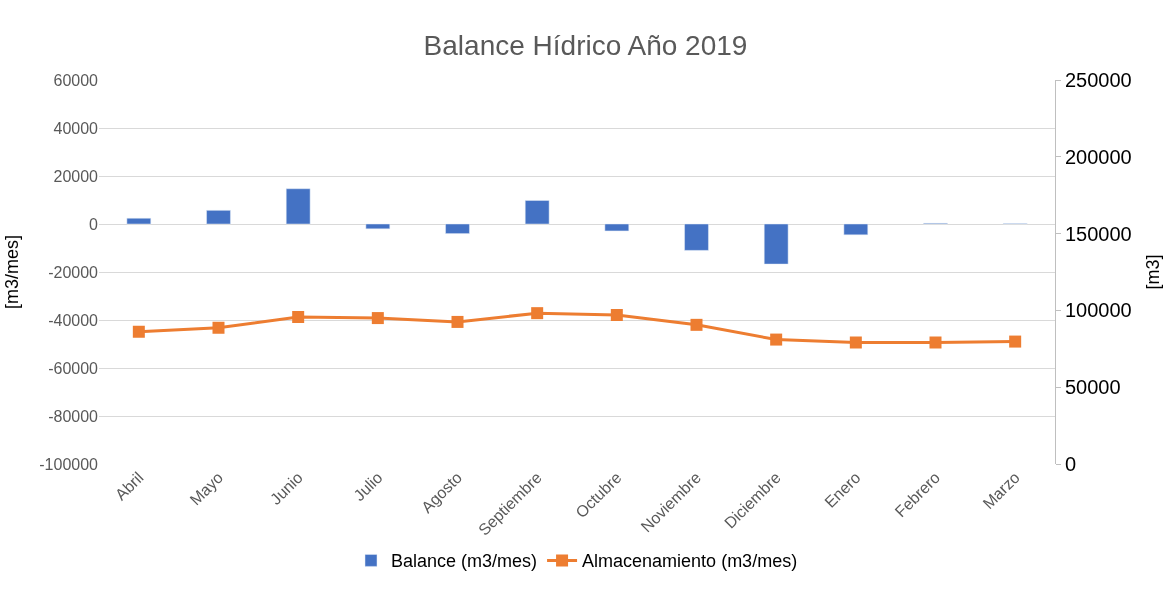  I want to click on y2-tick-label: 250000, so click(1098, 80).